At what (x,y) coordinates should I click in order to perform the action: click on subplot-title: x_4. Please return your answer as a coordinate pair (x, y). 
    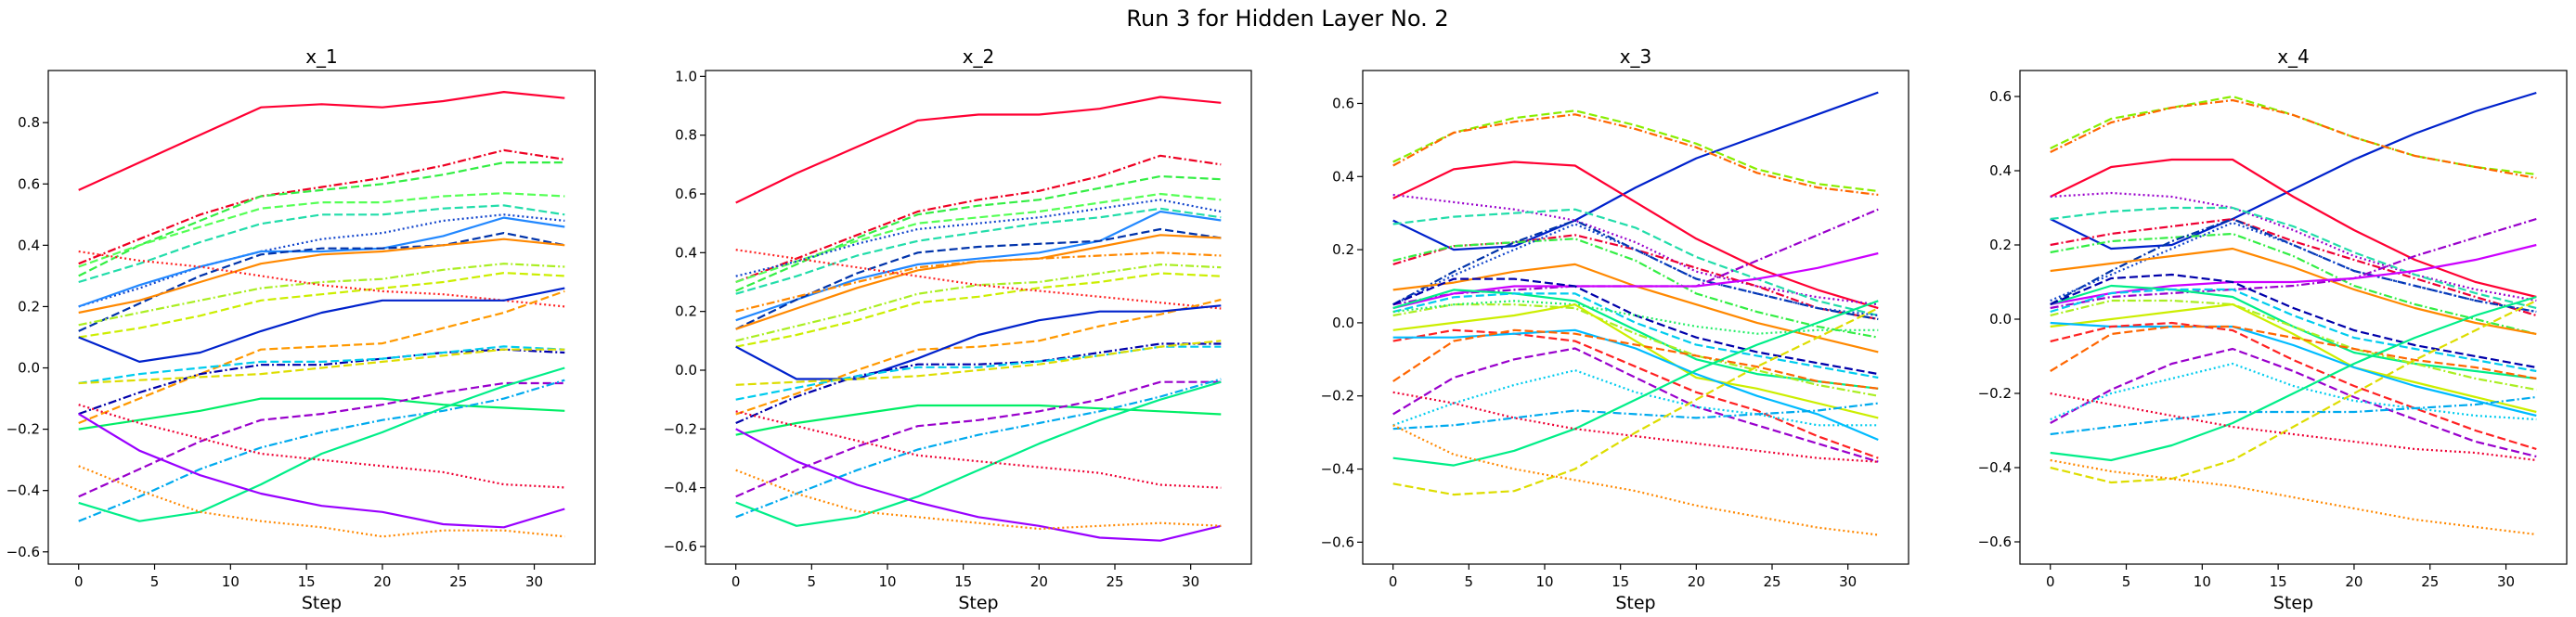
    Looking at the image, I should click on (2293, 56).